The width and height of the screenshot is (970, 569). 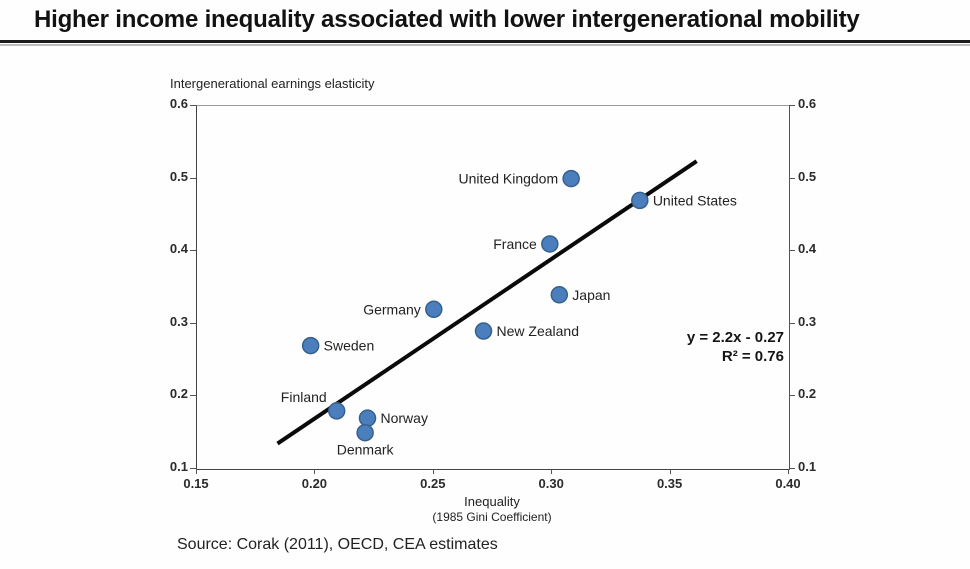 I want to click on r-squared-text: R² = 0.76, so click(x=752, y=356).